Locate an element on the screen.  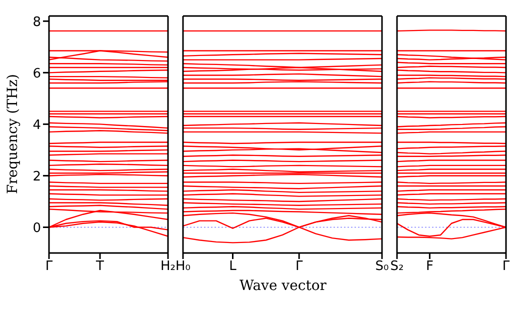
x-tick-label: F is located at coordinates (430, 266).